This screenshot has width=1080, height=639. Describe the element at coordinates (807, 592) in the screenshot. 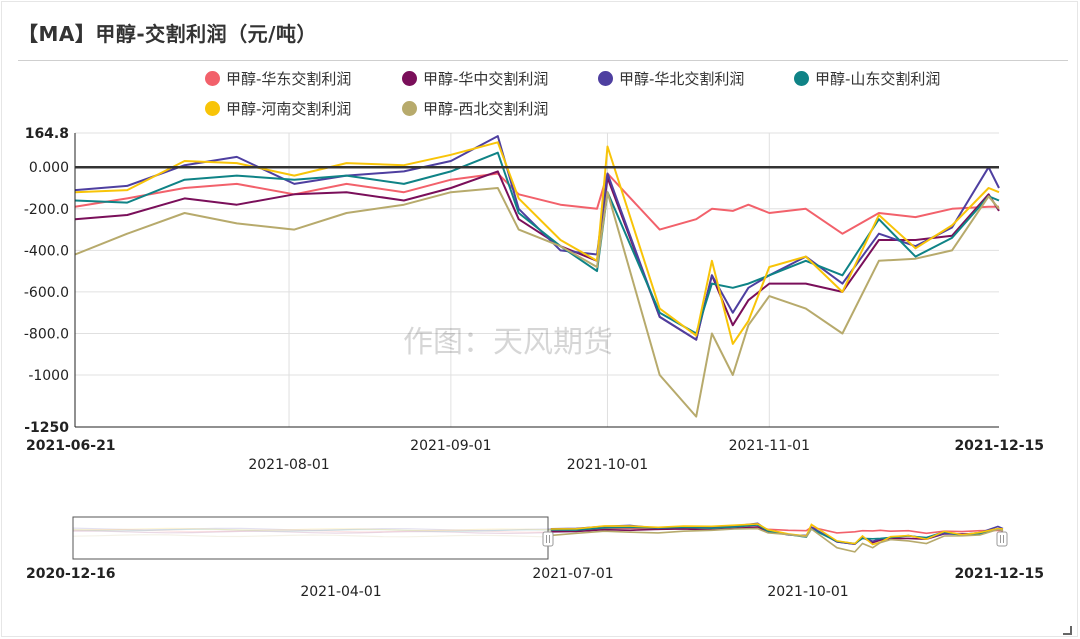

I see `navigator-tick-label: 2021-10-01` at that location.